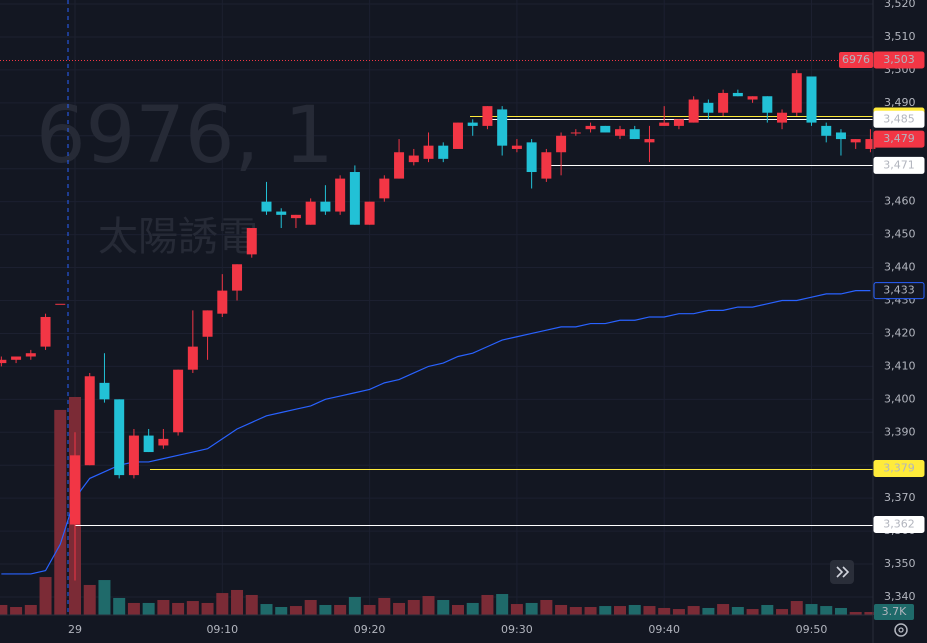 The image size is (927, 643). I want to click on y-tick-label: 3,490, so click(900, 102).